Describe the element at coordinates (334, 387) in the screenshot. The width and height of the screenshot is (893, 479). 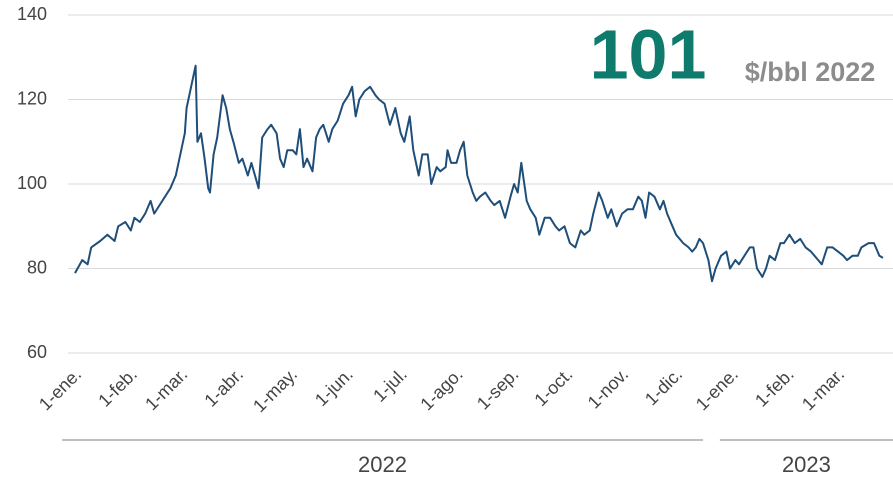
I see `x-tick-label: 1-jun.` at that location.